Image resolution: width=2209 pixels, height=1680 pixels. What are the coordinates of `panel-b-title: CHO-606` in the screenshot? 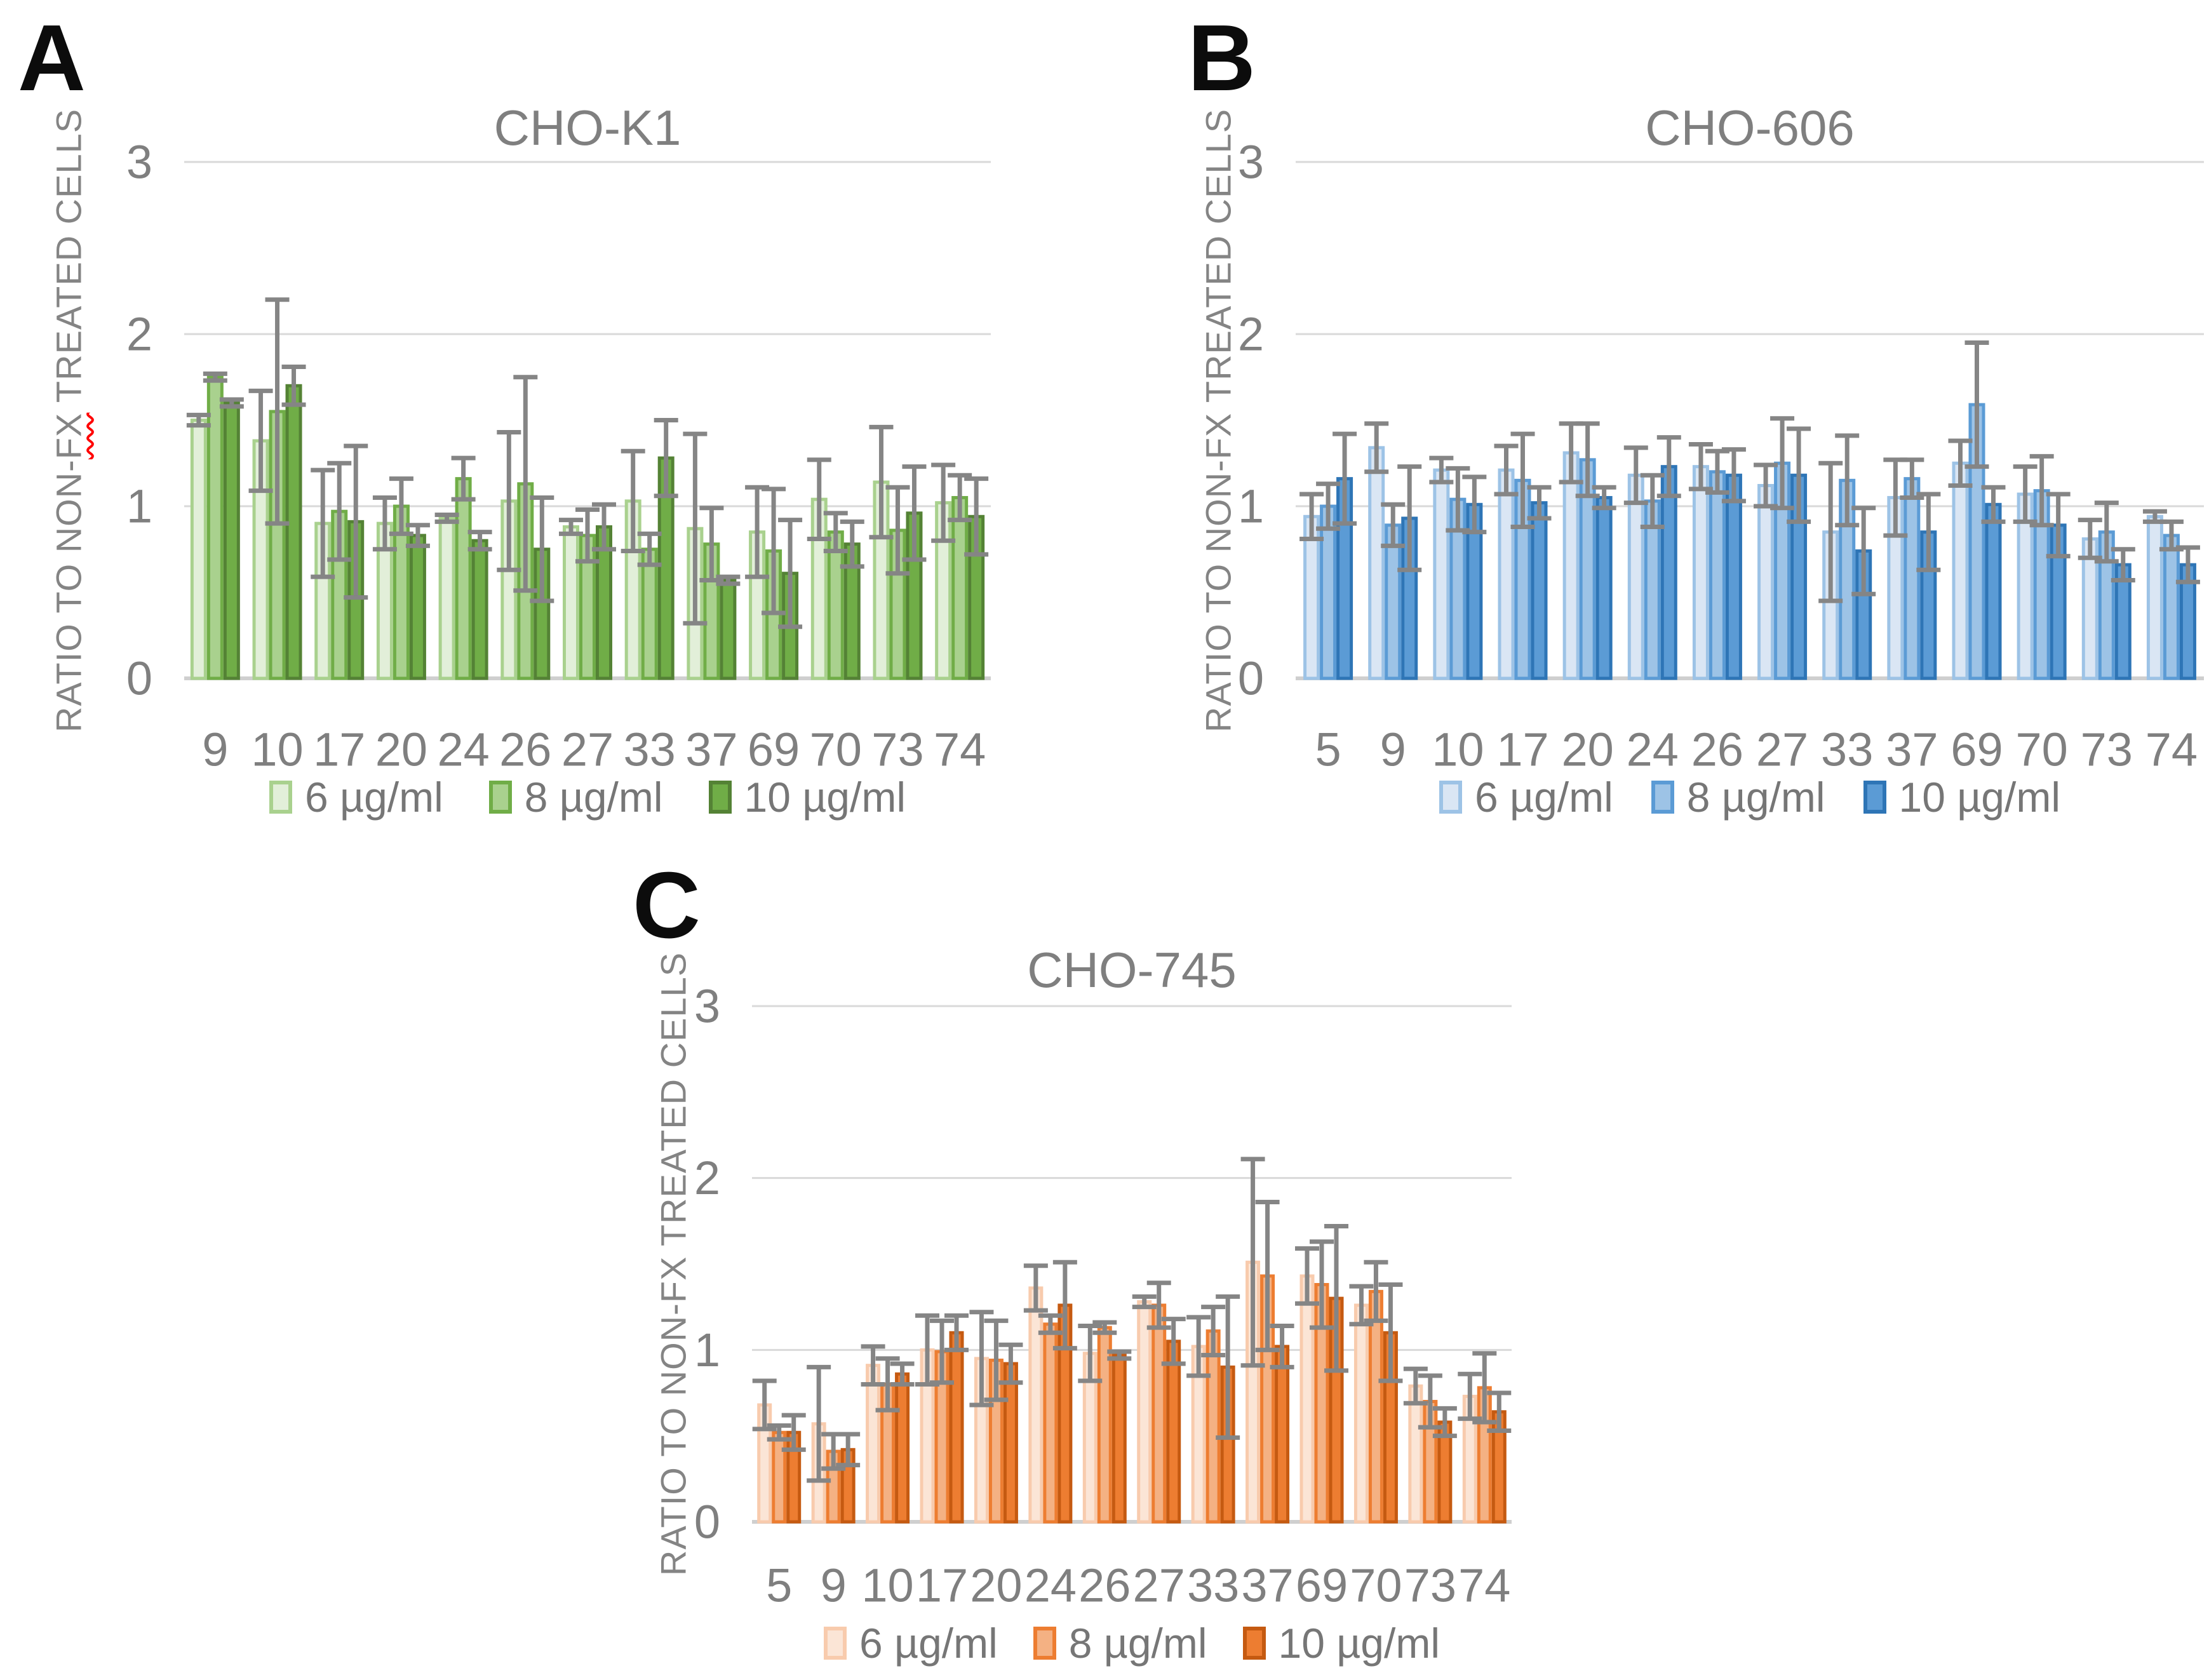 It's located at (1750, 128).